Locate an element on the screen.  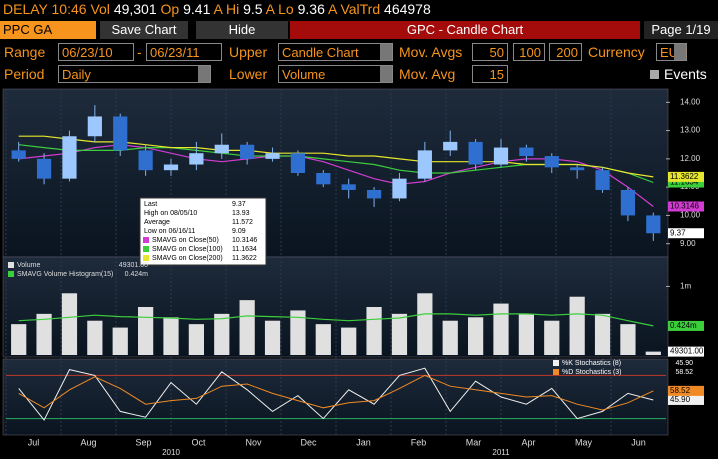
input: 200 is located at coordinates (565, 52).